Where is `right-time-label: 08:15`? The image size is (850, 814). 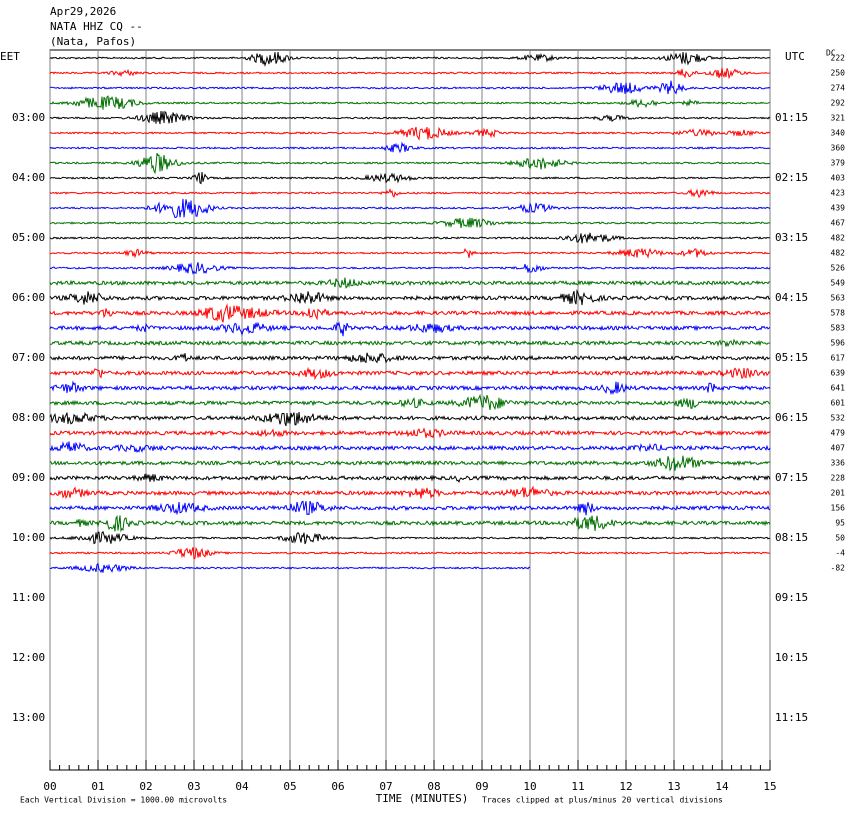 right-time-label: 08:15 is located at coordinates (791, 537).